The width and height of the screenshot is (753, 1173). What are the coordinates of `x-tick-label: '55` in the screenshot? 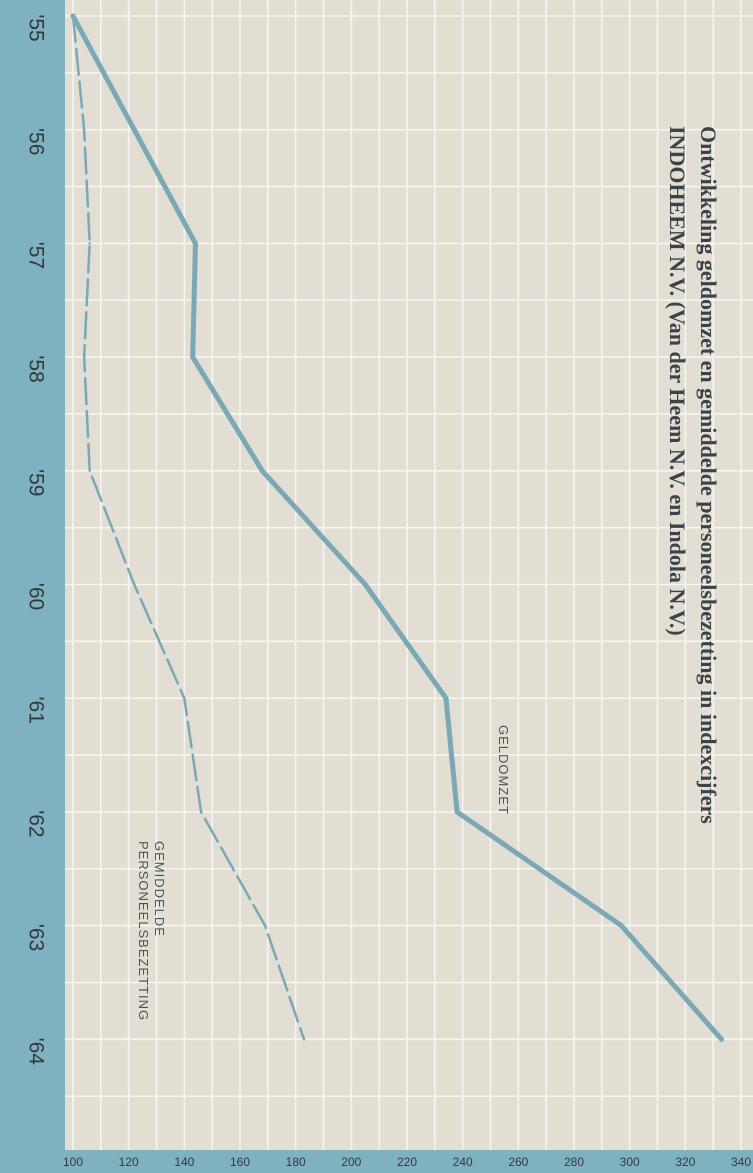 It's located at (35, 27).